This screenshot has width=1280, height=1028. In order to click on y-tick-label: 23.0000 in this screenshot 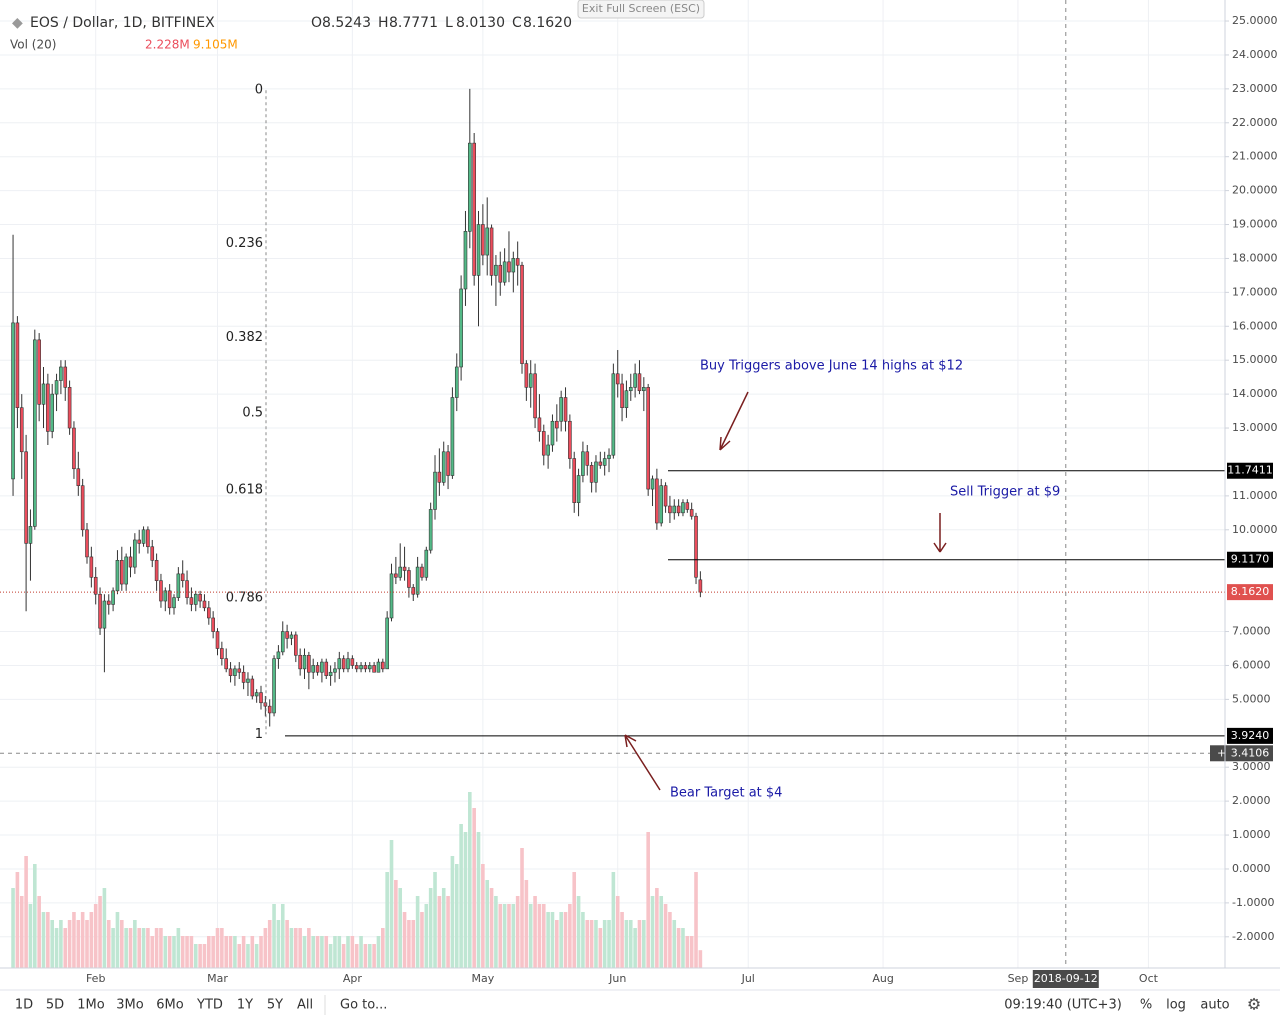, I will do `click(1255, 88)`.